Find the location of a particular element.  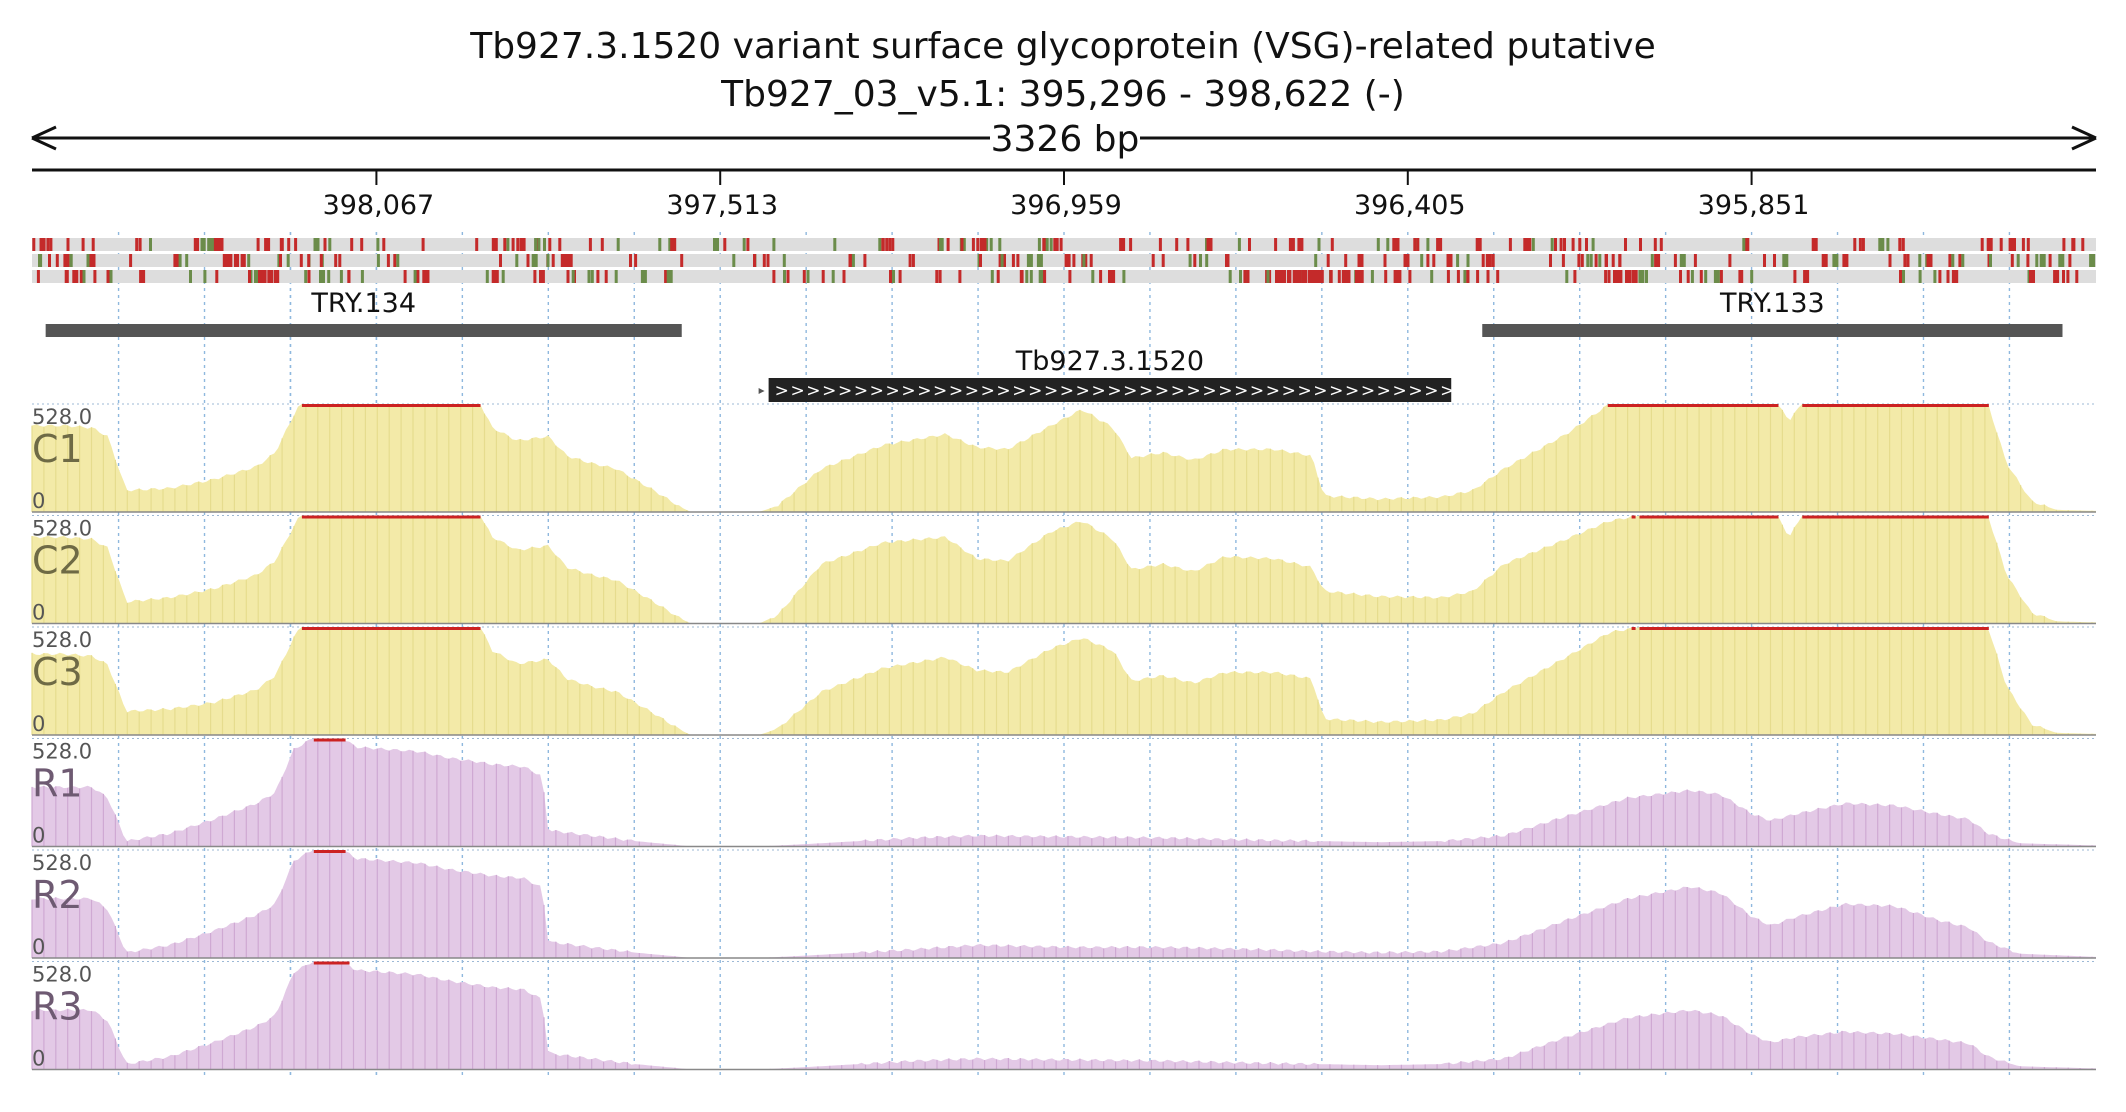

track-name: C1 is located at coordinates (57, 449).